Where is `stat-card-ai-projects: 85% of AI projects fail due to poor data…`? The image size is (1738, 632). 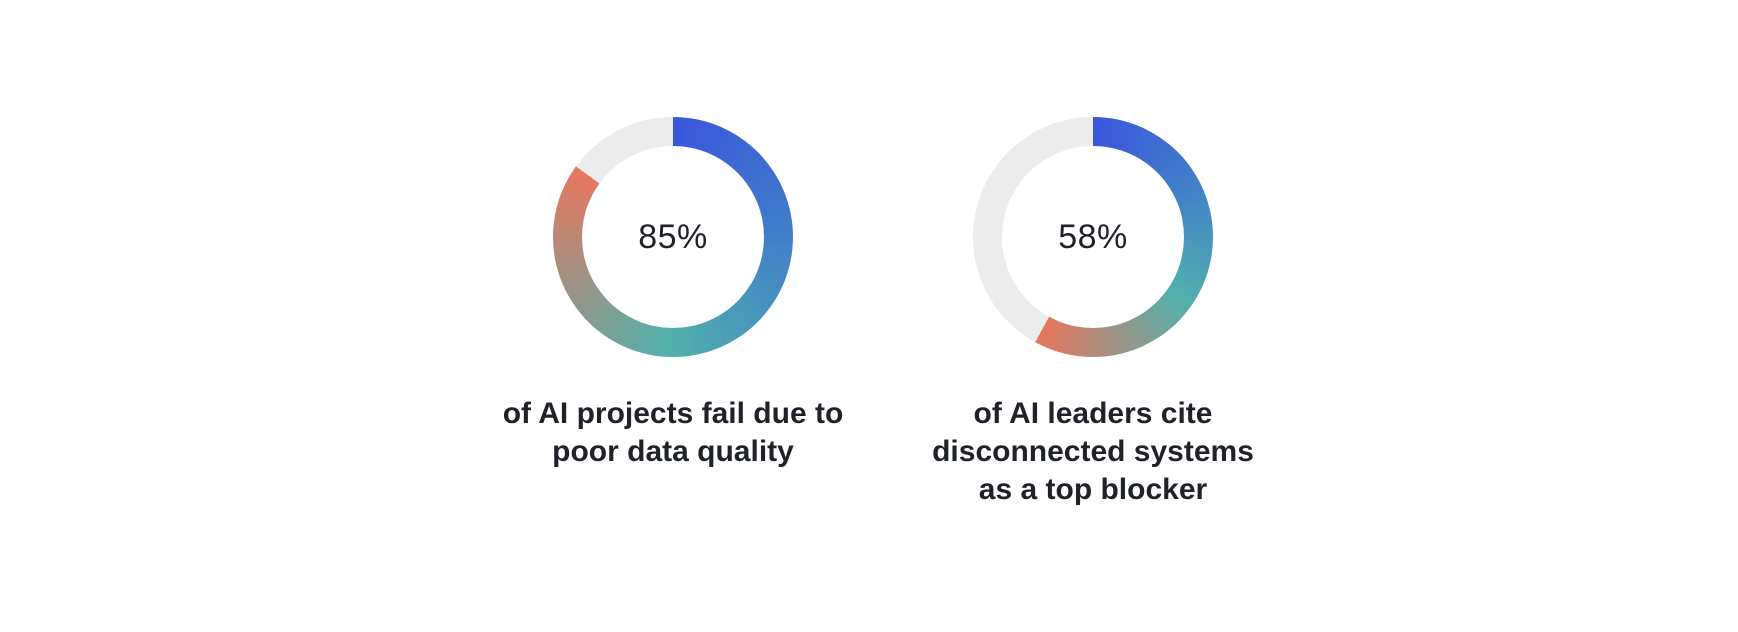 stat-card-ai-projects: 85% of AI projects fail due to poor data… is located at coordinates (673, 294).